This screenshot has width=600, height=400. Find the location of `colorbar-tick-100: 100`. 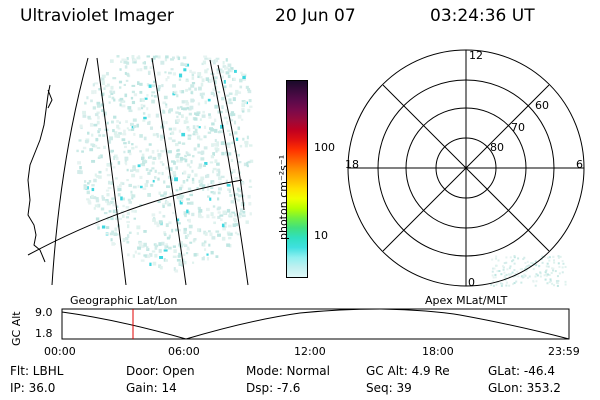

colorbar-tick-100: 100 is located at coordinates (324, 147).